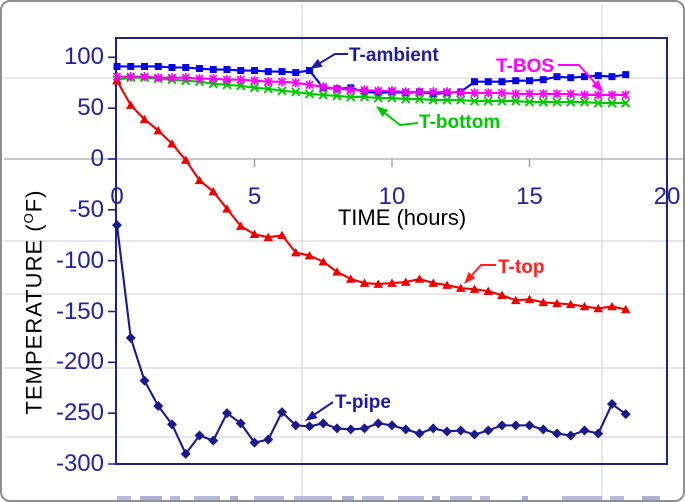  Describe the element at coordinates (402, 217) in the screenshot. I see `x-axis-title: TIME (hours)` at that location.